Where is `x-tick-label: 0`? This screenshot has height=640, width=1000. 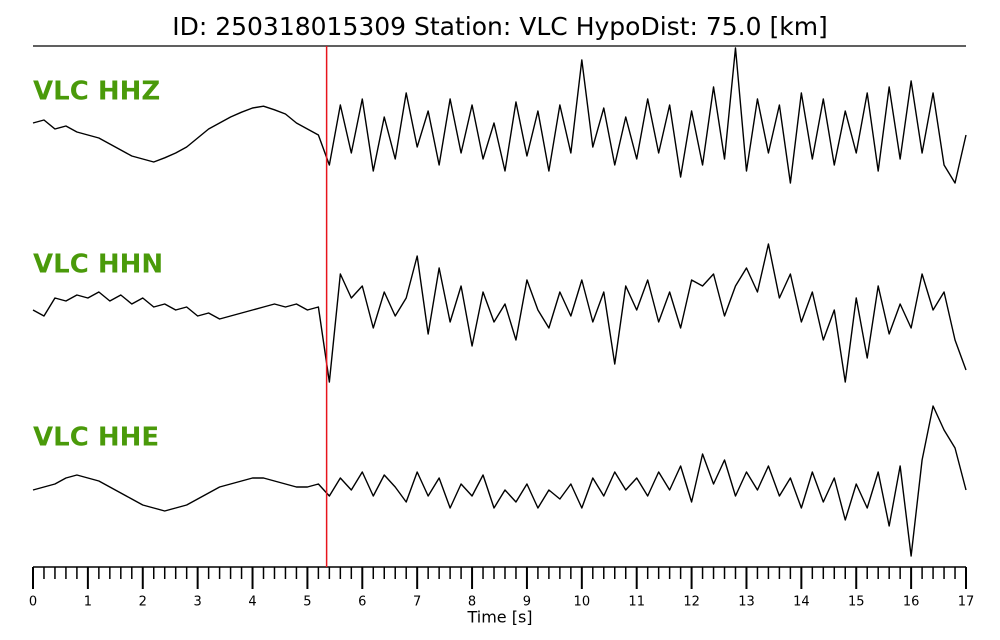
x-tick-label: 0 is located at coordinates (33, 602).